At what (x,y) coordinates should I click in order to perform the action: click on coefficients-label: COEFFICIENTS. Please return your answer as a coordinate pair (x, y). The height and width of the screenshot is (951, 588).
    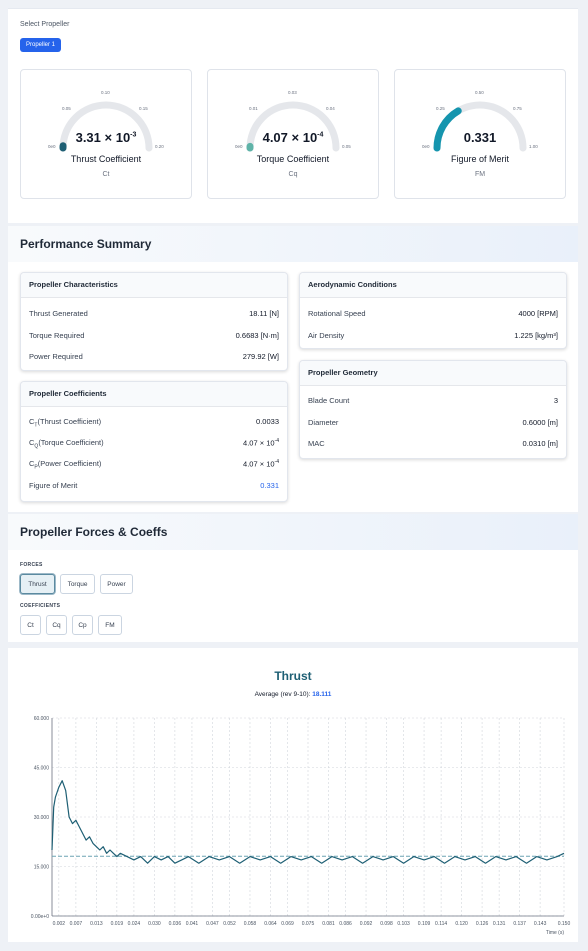
    Looking at the image, I should click on (40, 606).